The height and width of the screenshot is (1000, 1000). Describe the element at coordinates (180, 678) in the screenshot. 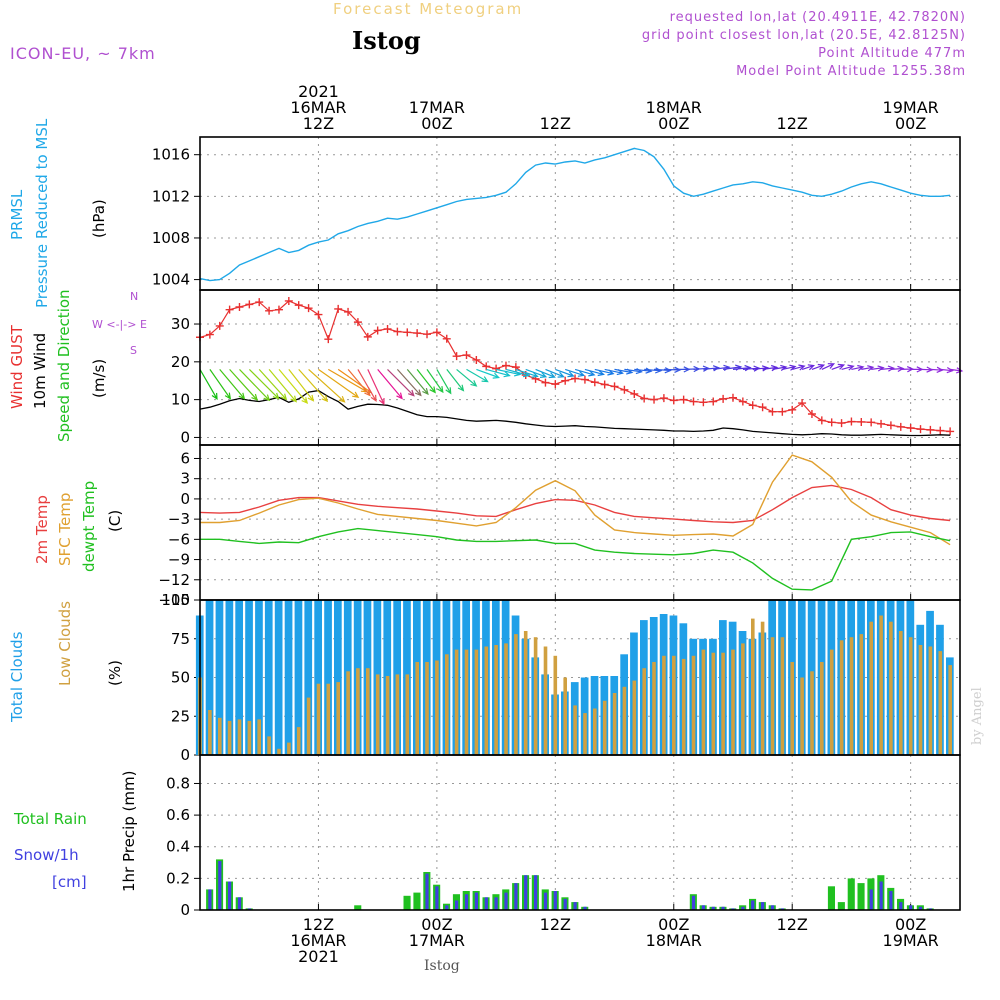

I see `y-tick-label: 50` at that location.